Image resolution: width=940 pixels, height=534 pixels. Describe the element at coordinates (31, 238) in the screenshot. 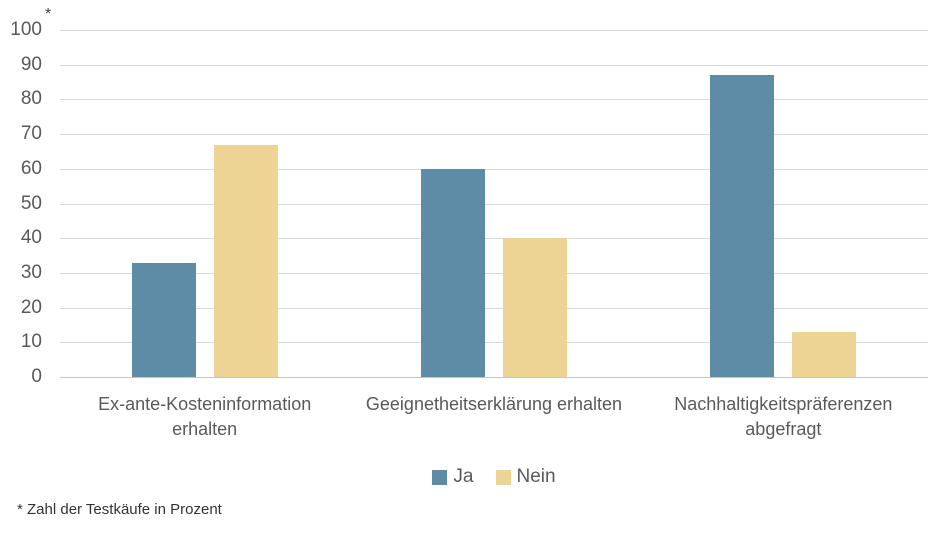

I see `y-tick-label-40: 40` at that location.